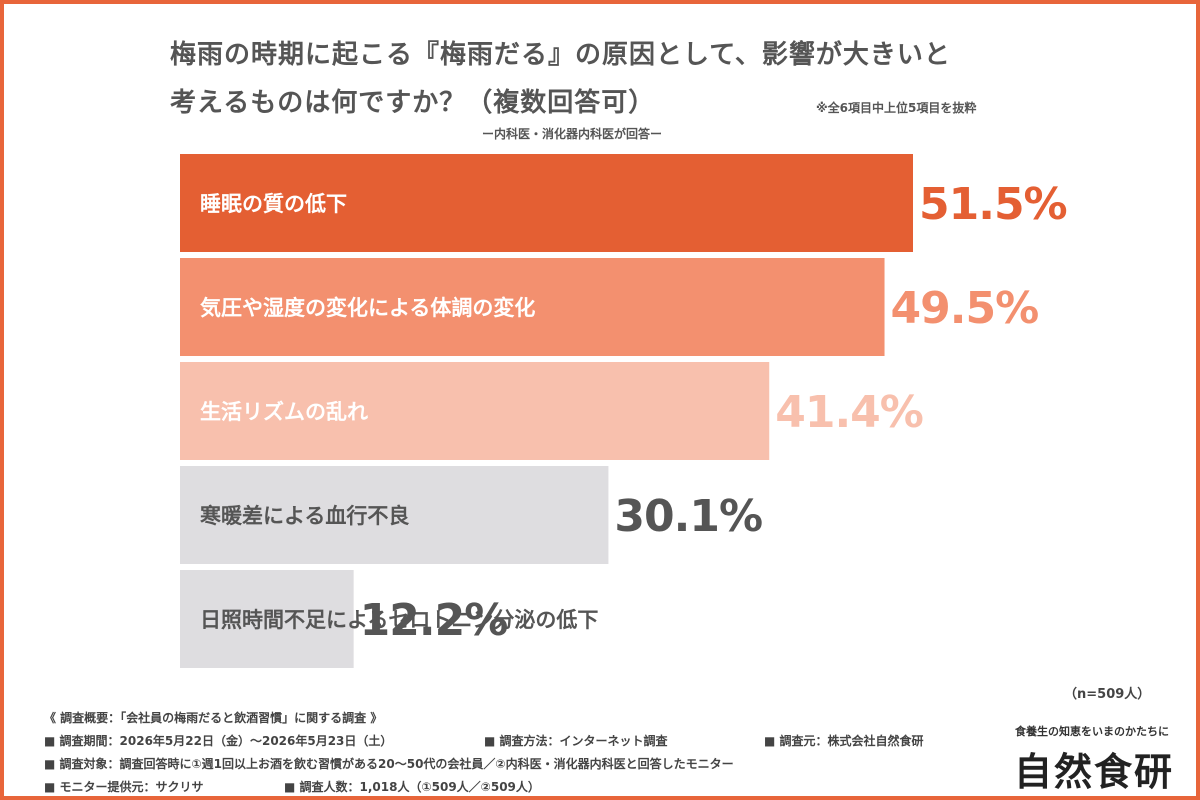 This screenshot has width=1200, height=800. What do you see at coordinates (993, 204) in the screenshot?
I see `value-label-1: 51.5%` at bounding box center [993, 204].